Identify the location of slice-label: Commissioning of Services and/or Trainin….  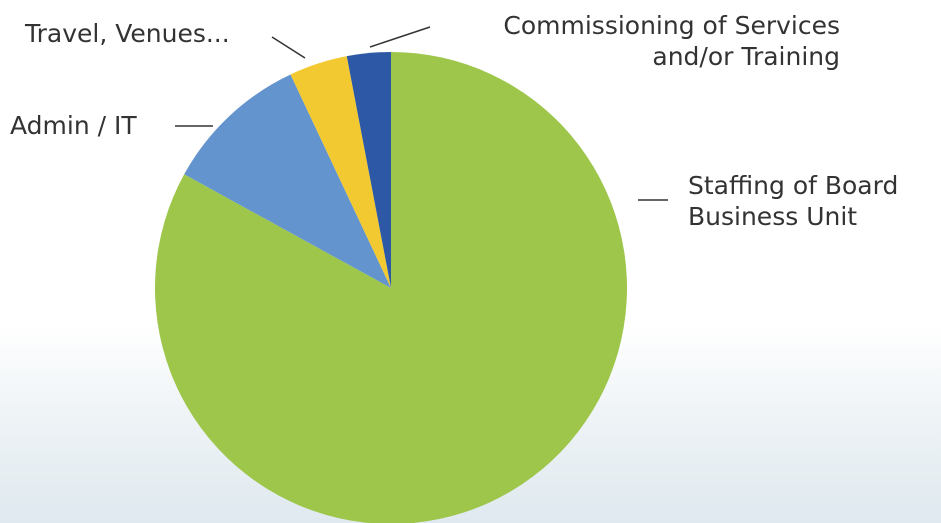
(671, 41).